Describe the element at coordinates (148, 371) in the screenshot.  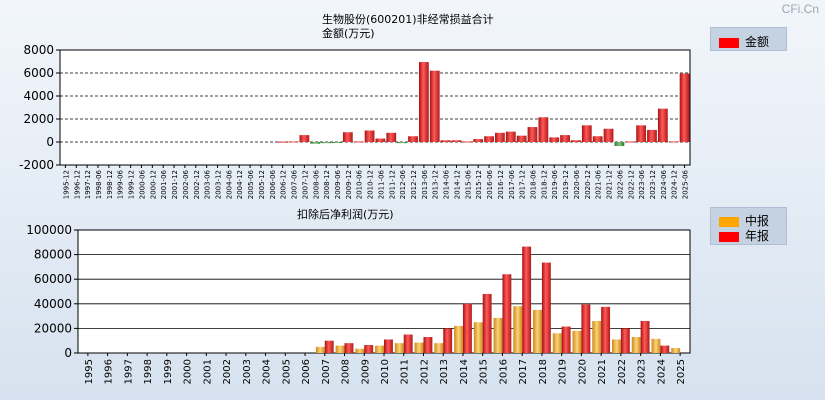
I see `chart2-xtick-label: 1998` at that location.